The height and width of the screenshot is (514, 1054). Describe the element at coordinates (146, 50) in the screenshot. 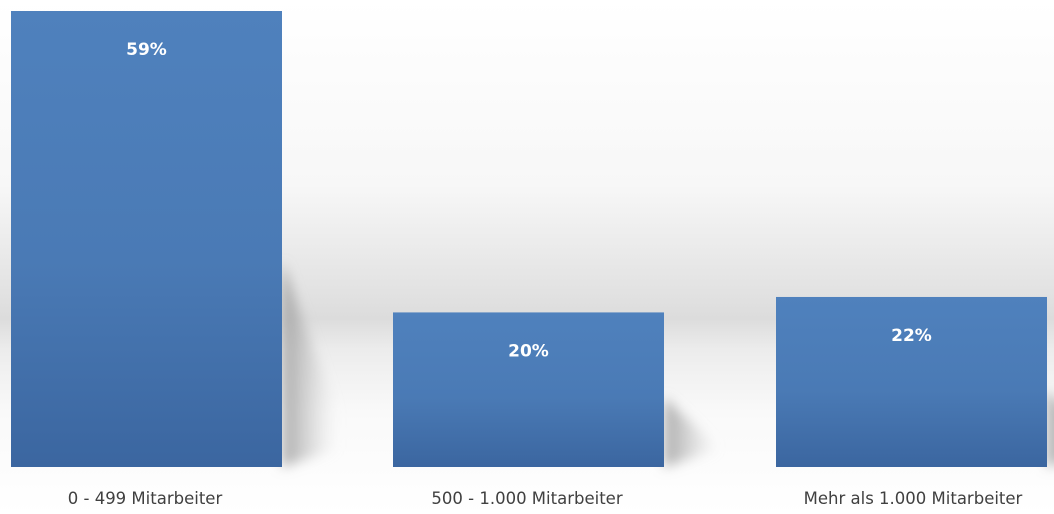

I see `data-label-1: 59%` at that location.